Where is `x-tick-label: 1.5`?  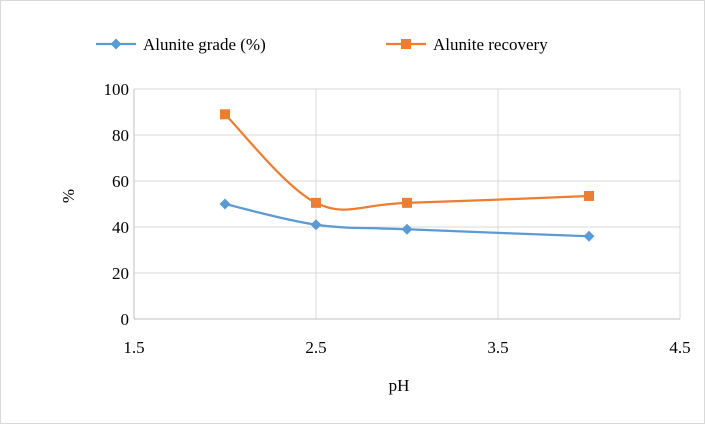 x-tick-label: 1.5 is located at coordinates (133, 347).